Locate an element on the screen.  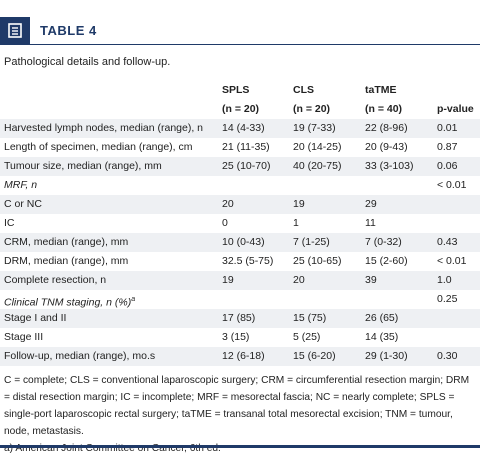
cell-value: 3 (15) is located at coordinates (236, 337).